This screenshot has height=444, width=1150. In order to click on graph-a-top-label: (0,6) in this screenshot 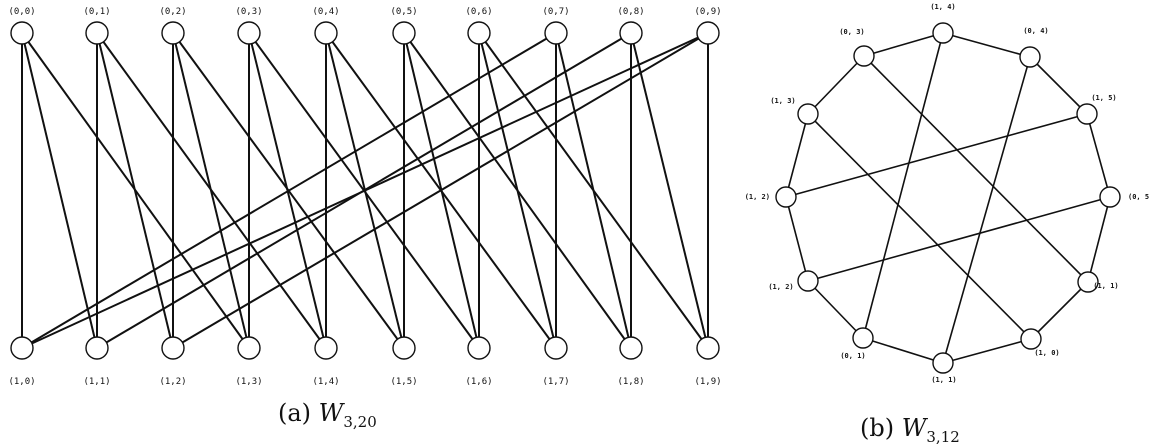, I will do `click(478, 12)`.